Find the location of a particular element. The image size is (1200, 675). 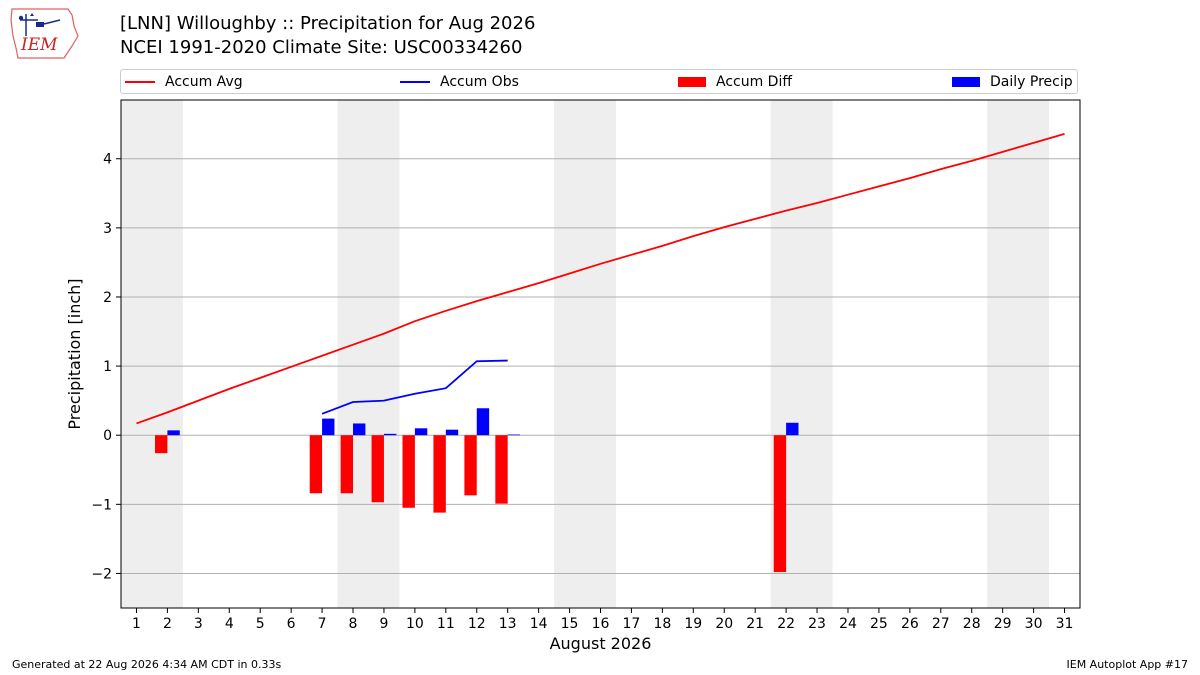

y-tick-label: 2 is located at coordinates (107, 298).